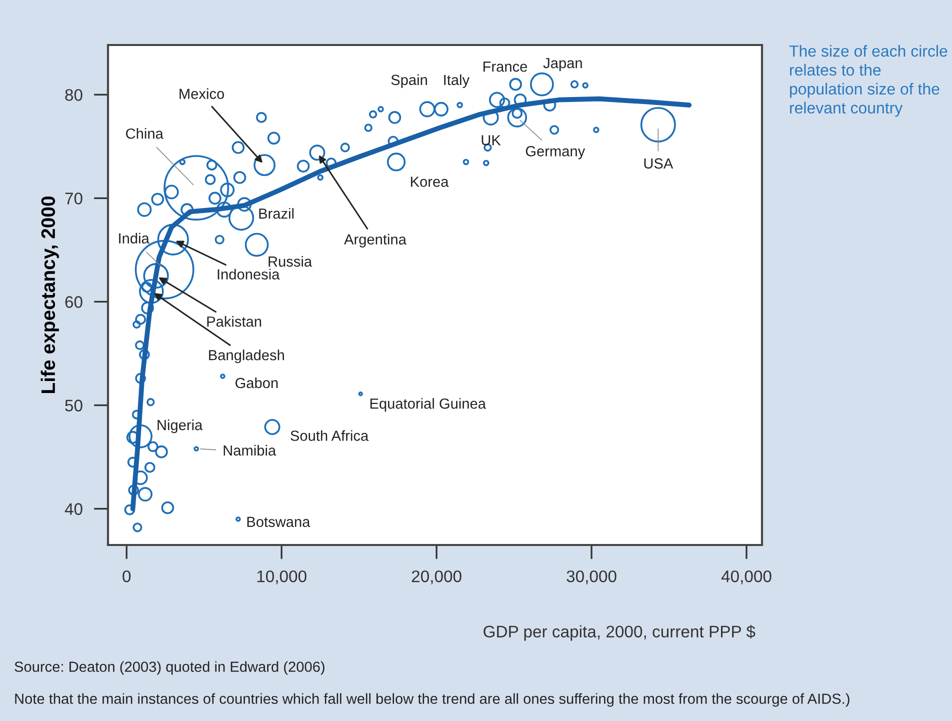  What do you see at coordinates (409, 81) in the screenshot?
I see `annotation: Spain` at bounding box center [409, 81].